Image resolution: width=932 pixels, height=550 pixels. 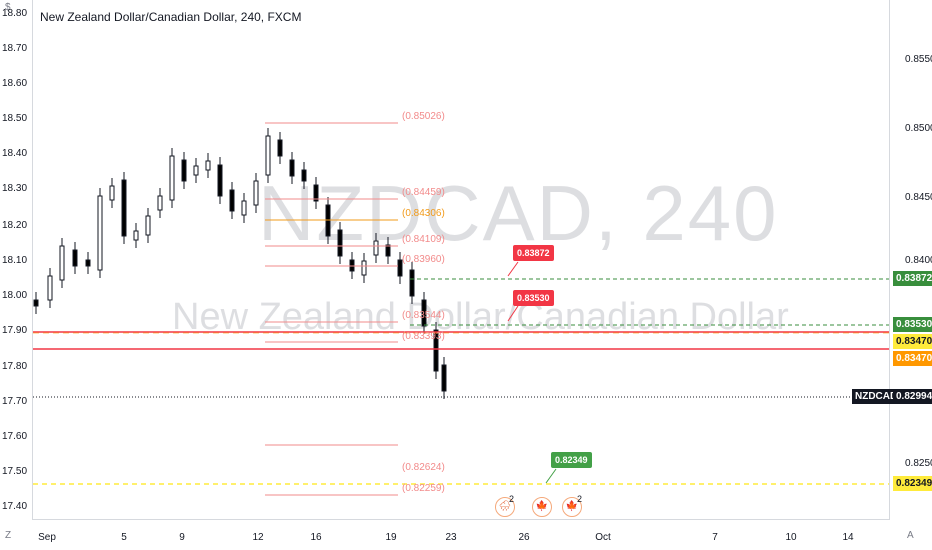 I want to click on time-axis-label: Oct, so click(x=603, y=537).